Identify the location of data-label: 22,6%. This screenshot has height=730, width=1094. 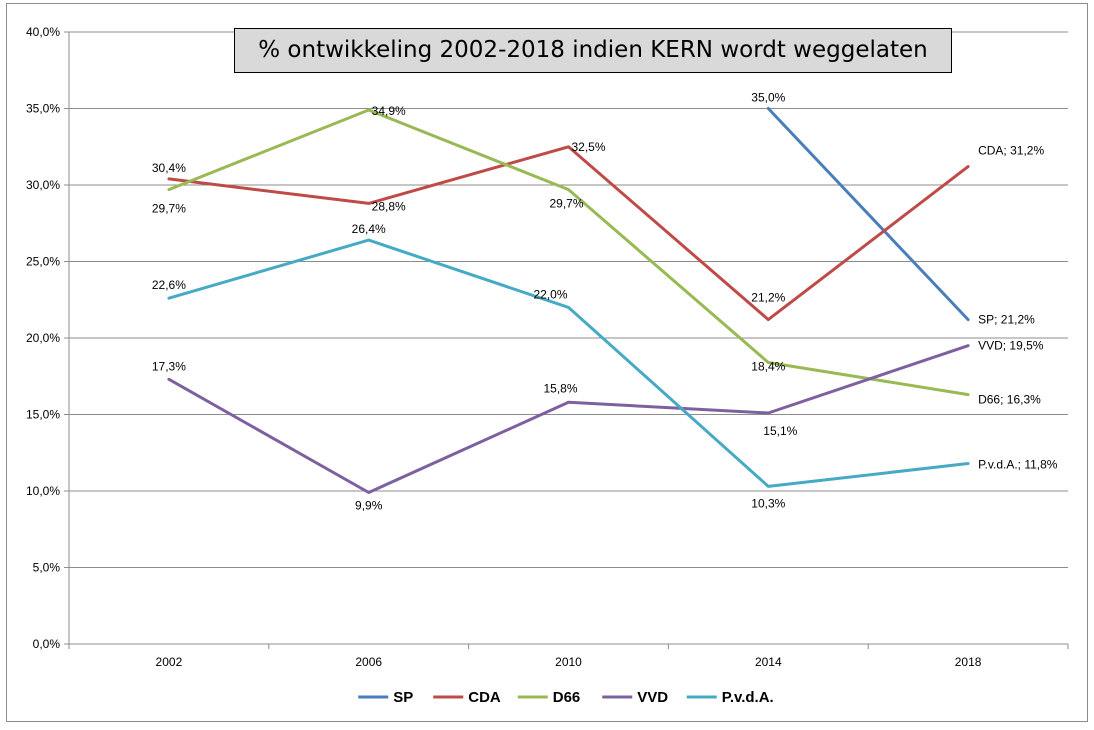
(169, 285).